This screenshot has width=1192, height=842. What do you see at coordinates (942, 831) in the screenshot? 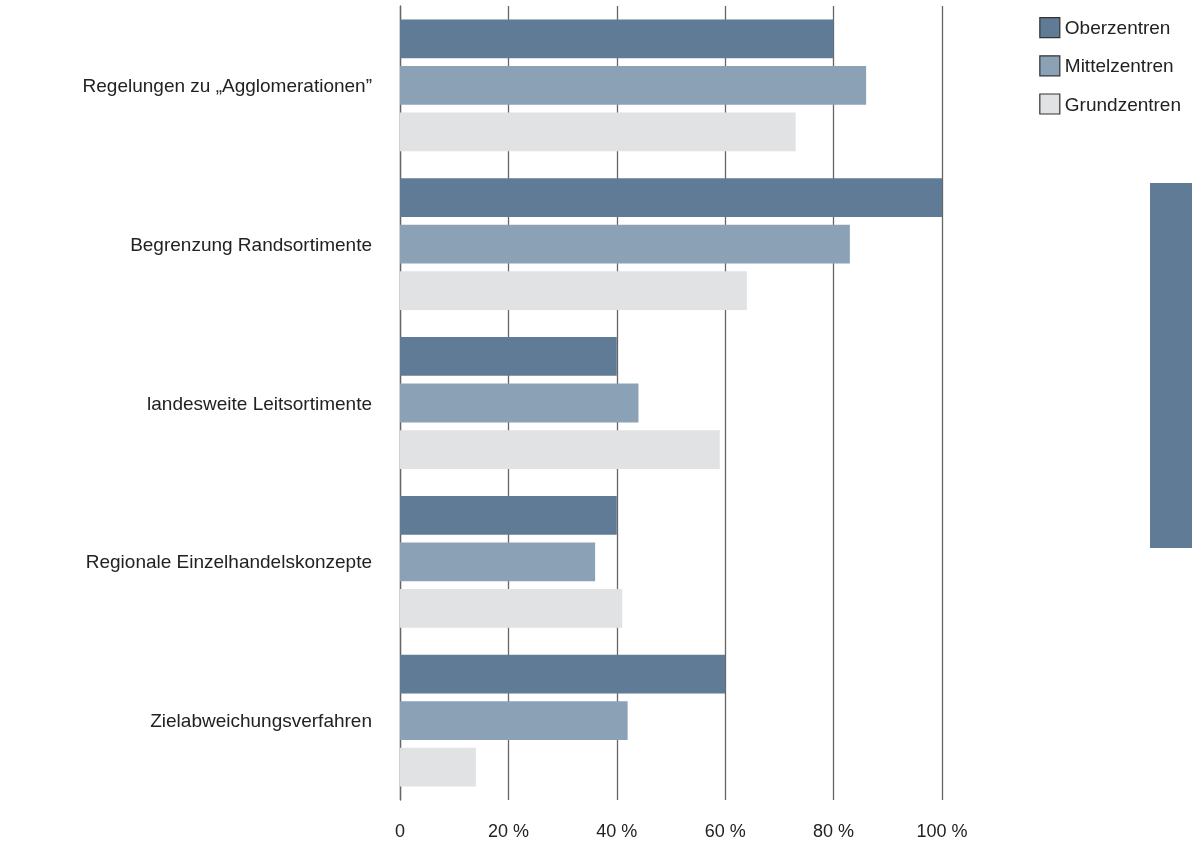
I see `x-tick-label: 100 %` at bounding box center [942, 831].